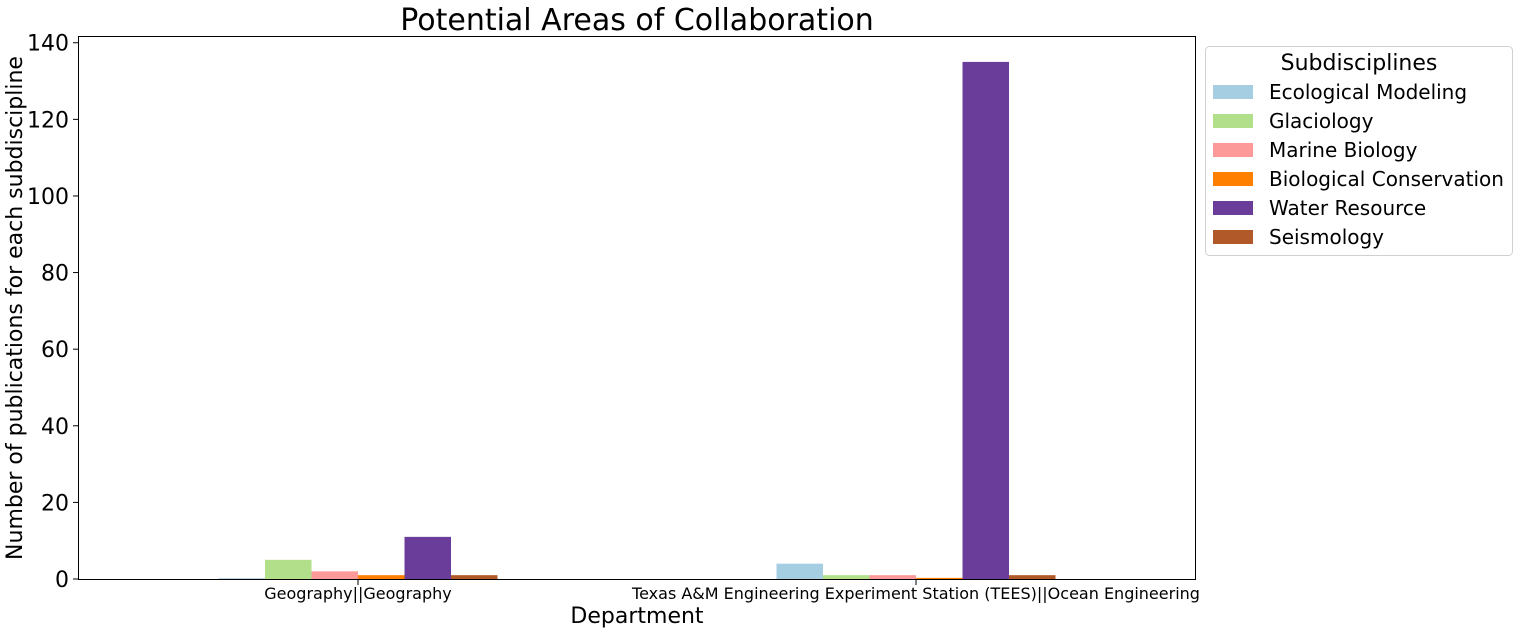 Image resolution: width=1519 pixels, height=634 pixels. I want to click on y-tick-label: 40, so click(55, 427).